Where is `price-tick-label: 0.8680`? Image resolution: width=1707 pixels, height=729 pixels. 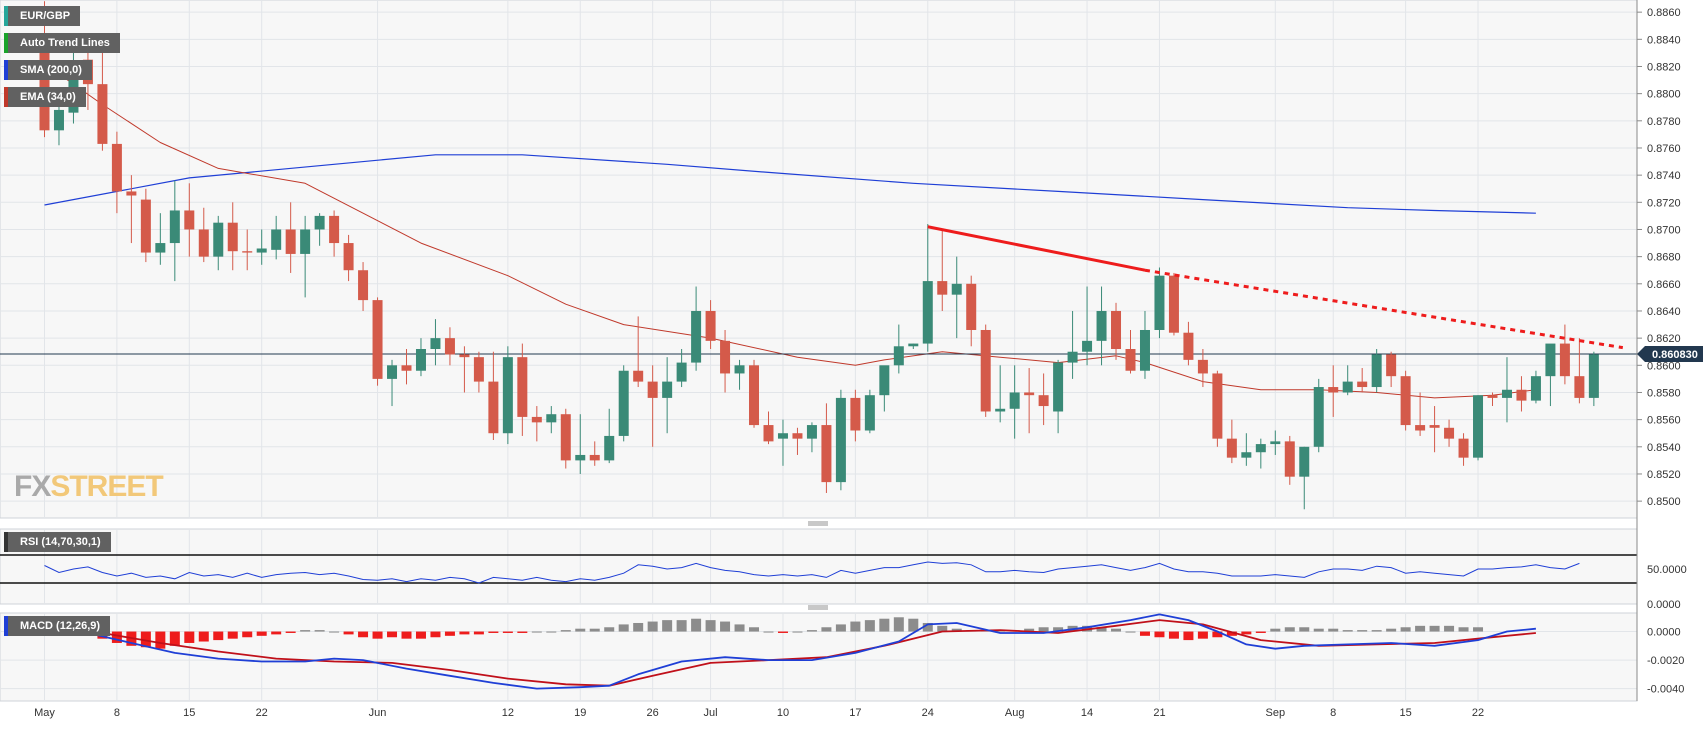
price-tick-label: 0.8680 is located at coordinates (1664, 258).